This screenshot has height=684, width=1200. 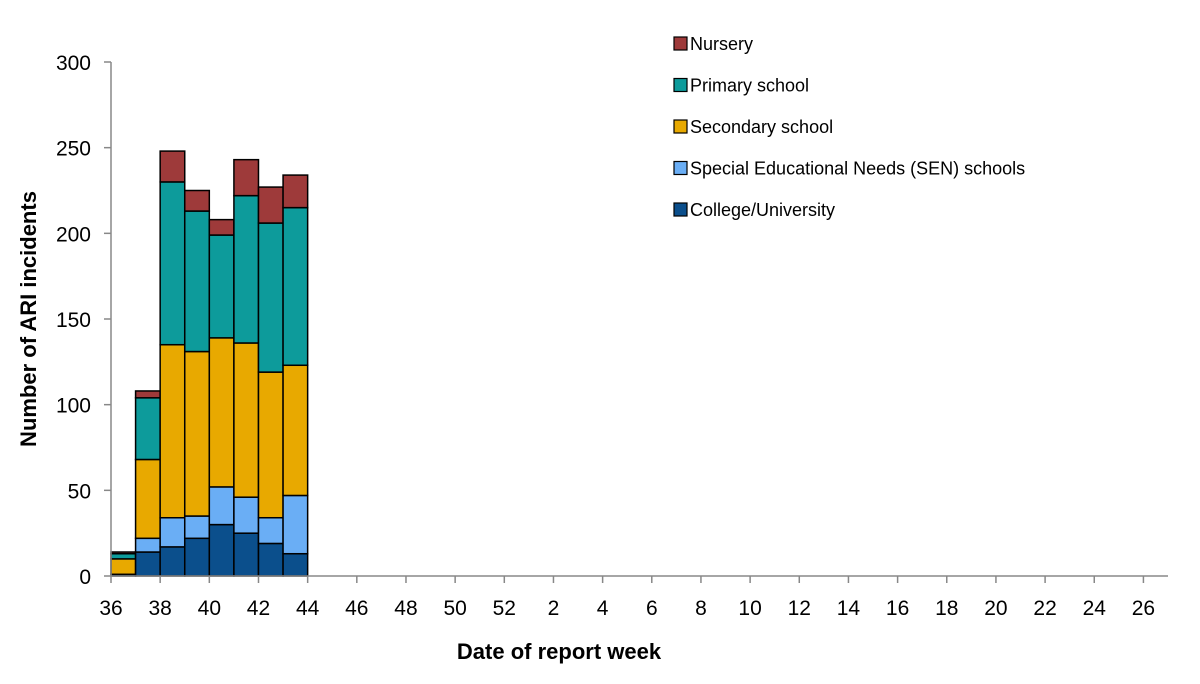 I want to click on x-ticks-group: 36 38 40 42 44 46 48 50 52 2 4 6 8 10 12 14 16 18 20 22 24 26, so click(x=627, y=598).